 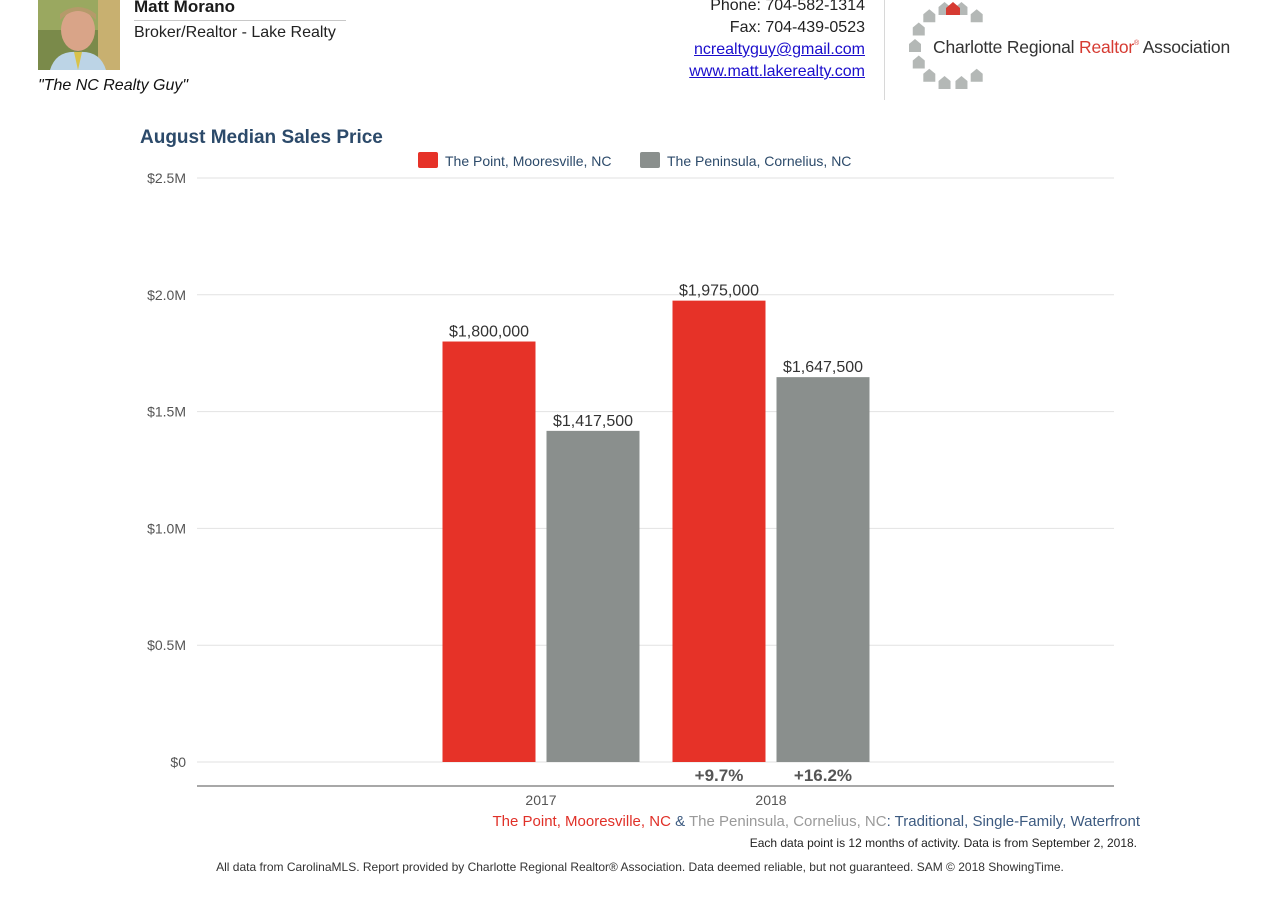 What do you see at coordinates (1013, 821) in the screenshot?
I see `subtitle-property-type: : Traditional, Single-Family, Waterfront` at bounding box center [1013, 821].